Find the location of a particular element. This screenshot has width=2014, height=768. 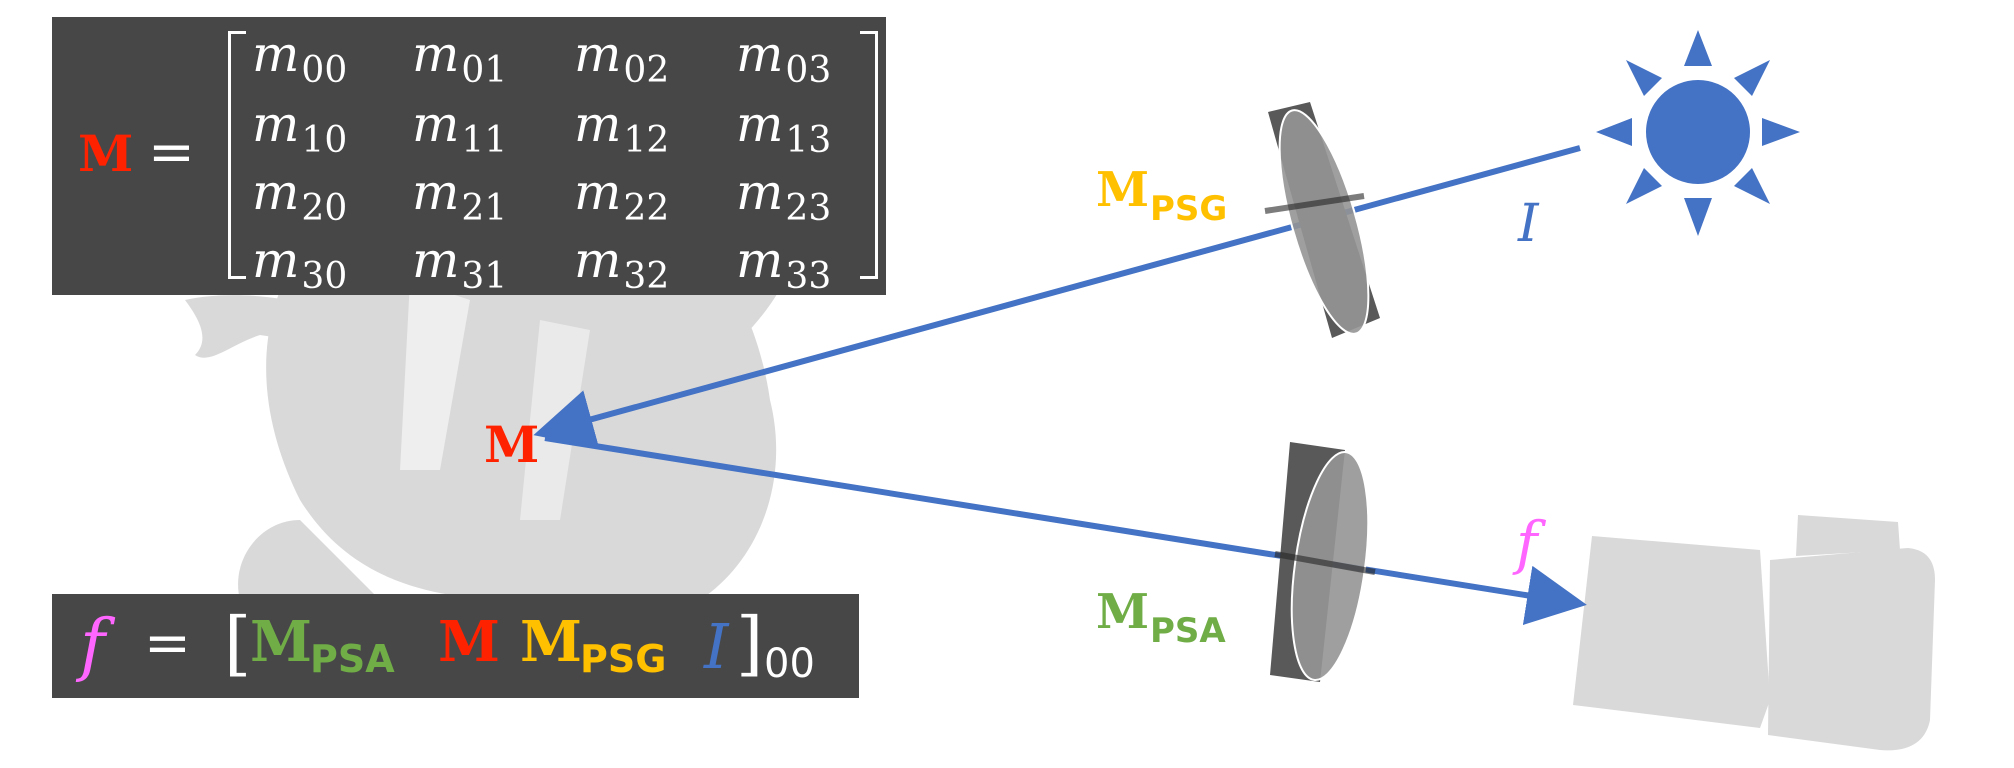

light-intensity-label: I is located at coordinates (1528, 224).